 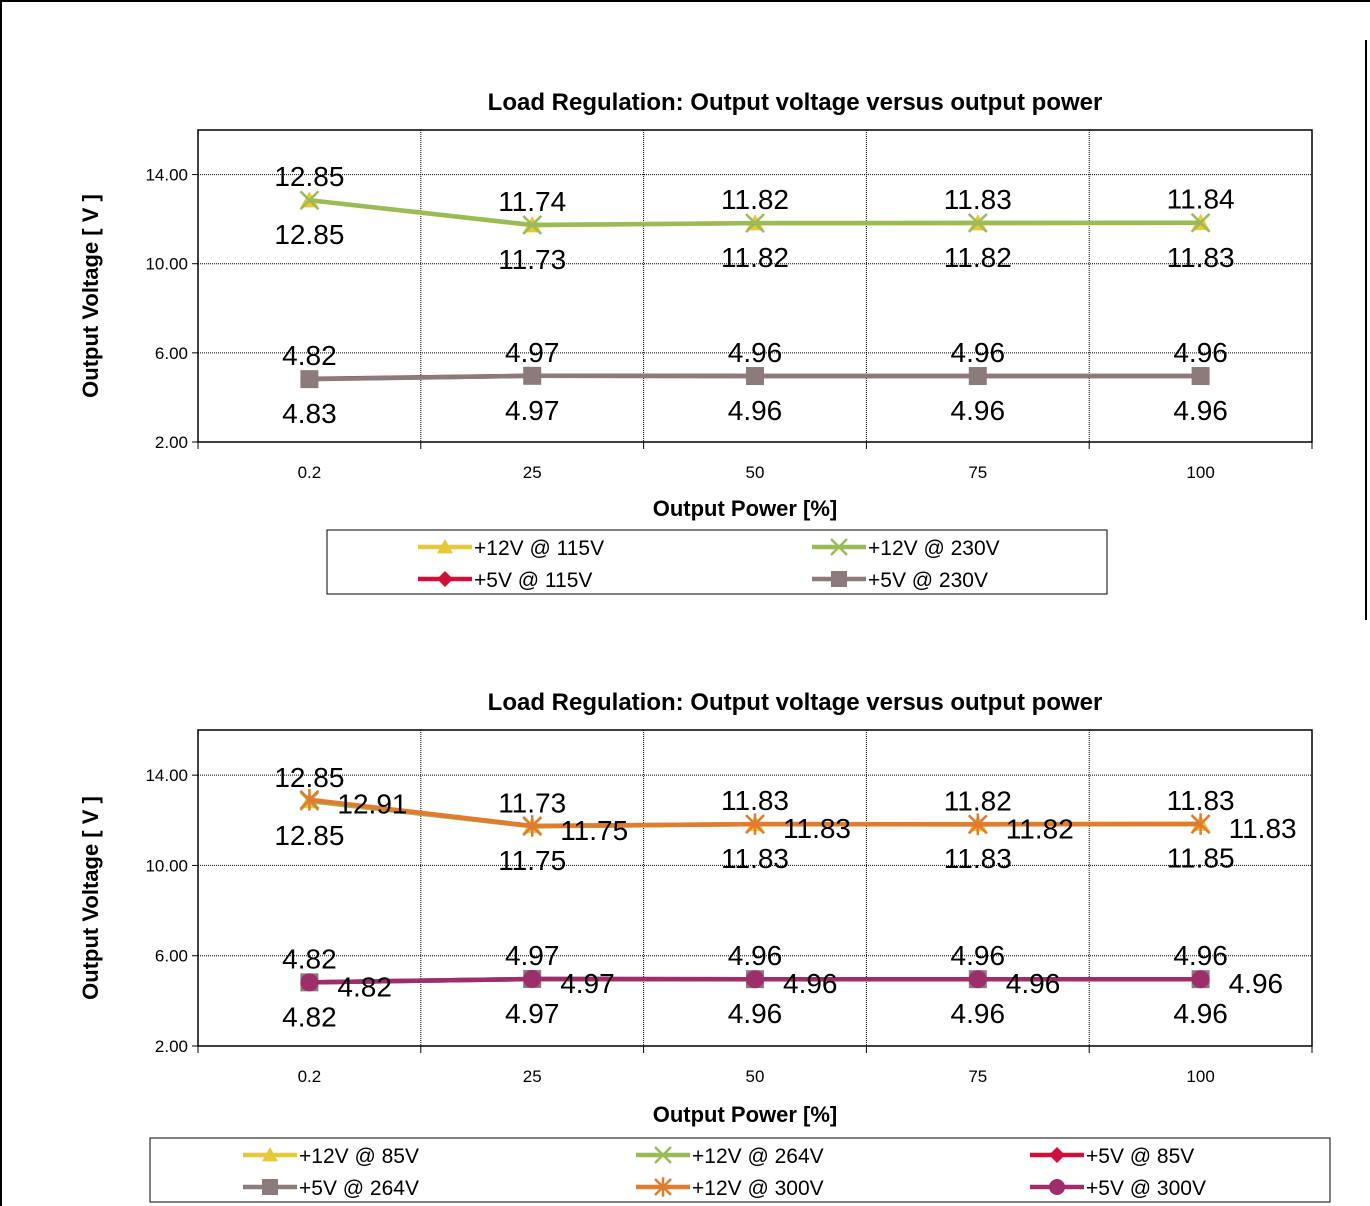 I want to click on legend-entry: +5V @ 85V, so click(x=1112, y=1156).